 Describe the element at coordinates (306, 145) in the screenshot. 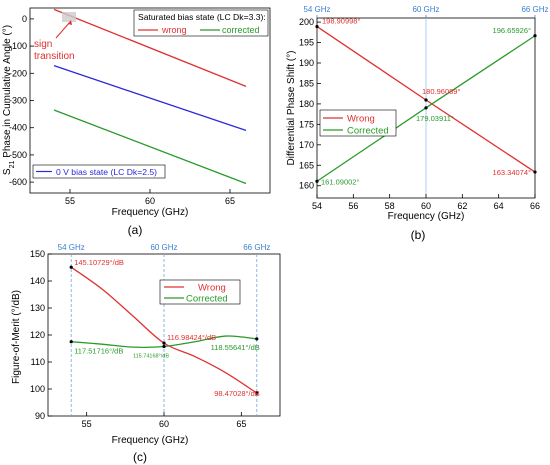

I see `y-tick-label: 170` at that location.